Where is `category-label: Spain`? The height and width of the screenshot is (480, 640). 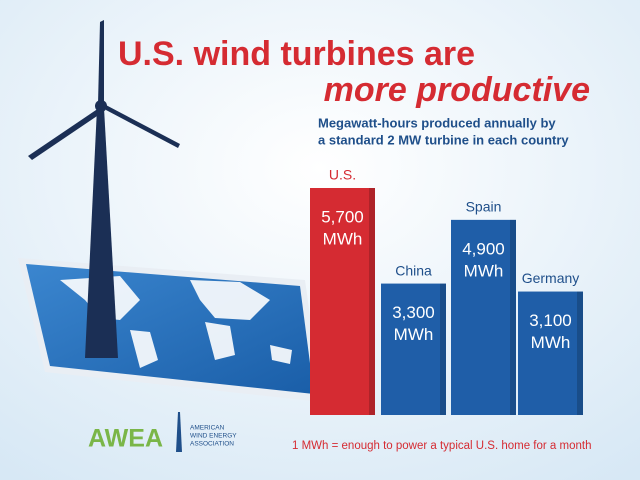 category-label: Spain is located at coordinates (484, 207).